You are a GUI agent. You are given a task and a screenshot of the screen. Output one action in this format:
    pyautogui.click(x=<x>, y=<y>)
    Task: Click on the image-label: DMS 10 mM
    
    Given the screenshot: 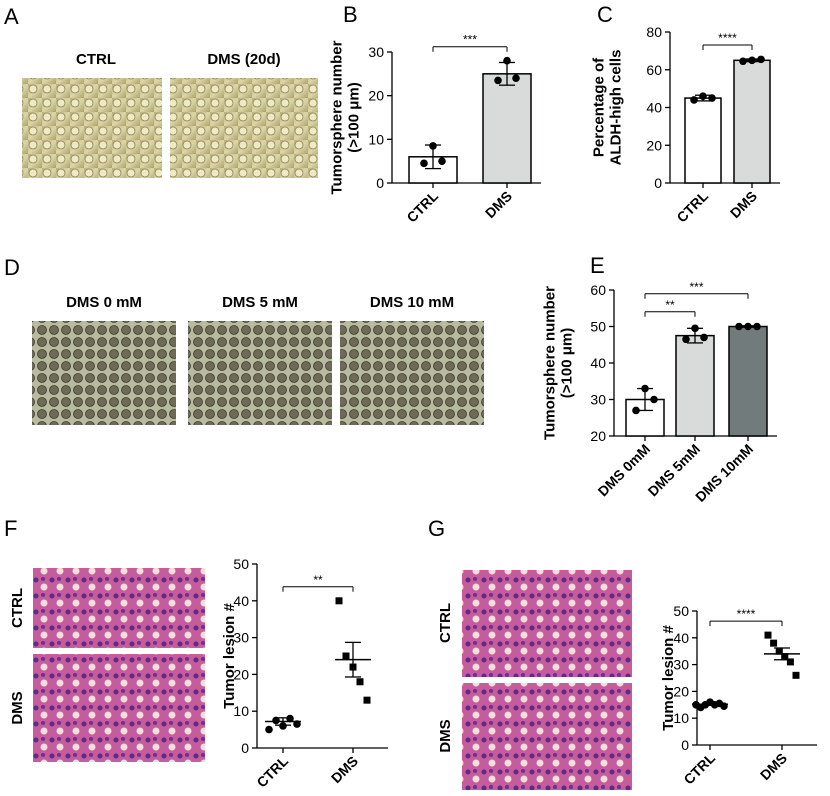 What is the action you would take?
    pyautogui.click(x=412, y=302)
    